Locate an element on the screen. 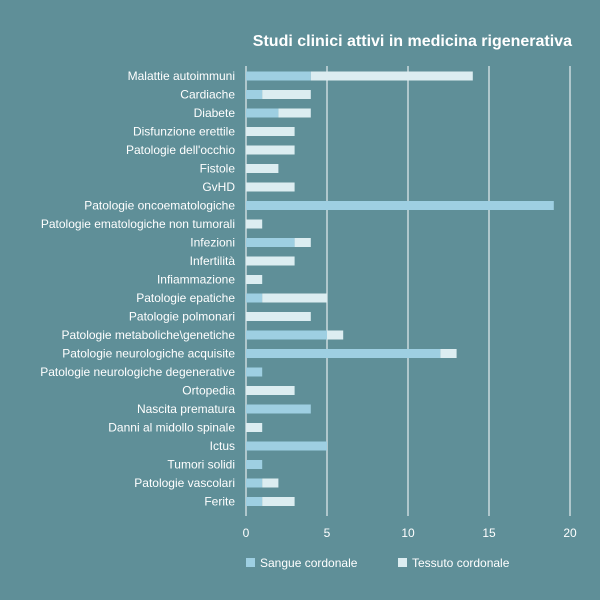  category-label: Patologie ematologiche non tumorali is located at coordinates (138, 224).